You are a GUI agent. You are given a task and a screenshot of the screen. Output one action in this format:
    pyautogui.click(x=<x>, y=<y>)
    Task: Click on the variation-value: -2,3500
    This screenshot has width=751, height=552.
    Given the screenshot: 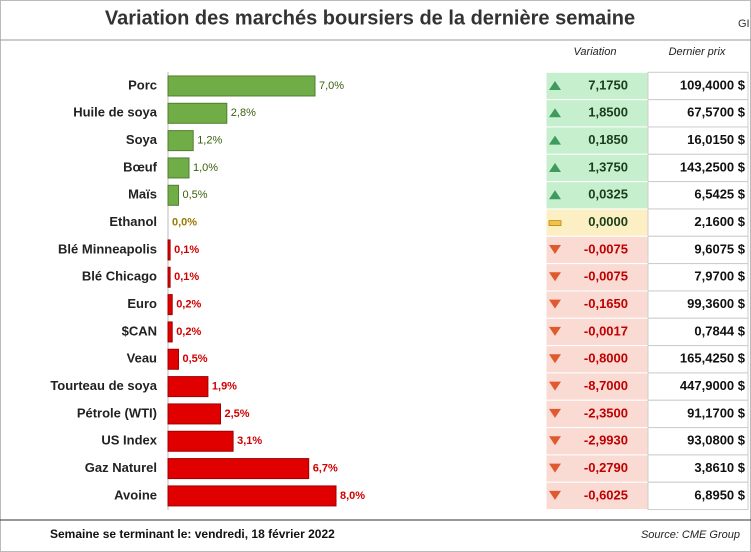 What is the action you would take?
    pyautogui.click(x=606, y=412)
    